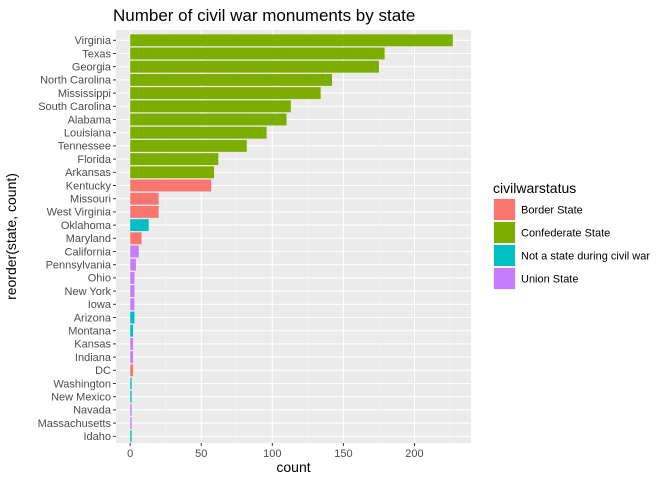 This screenshot has width=672, height=480. I want to click on x-tick-label: 150, so click(343, 454).